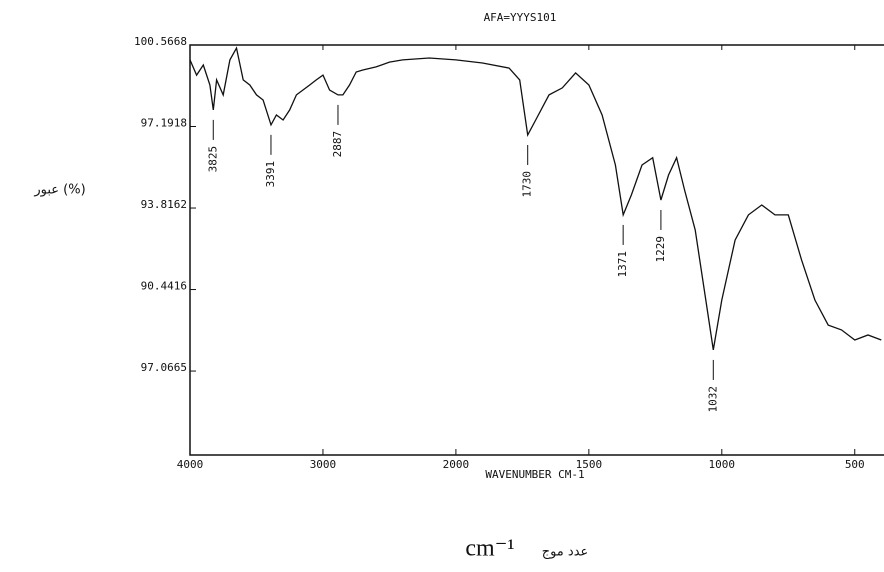 The height and width of the screenshot is (572, 884). What do you see at coordinates (59, 190) in the screenshot?
I see `y-axis-label: عبور (%)` at bounding box center [59, 190].